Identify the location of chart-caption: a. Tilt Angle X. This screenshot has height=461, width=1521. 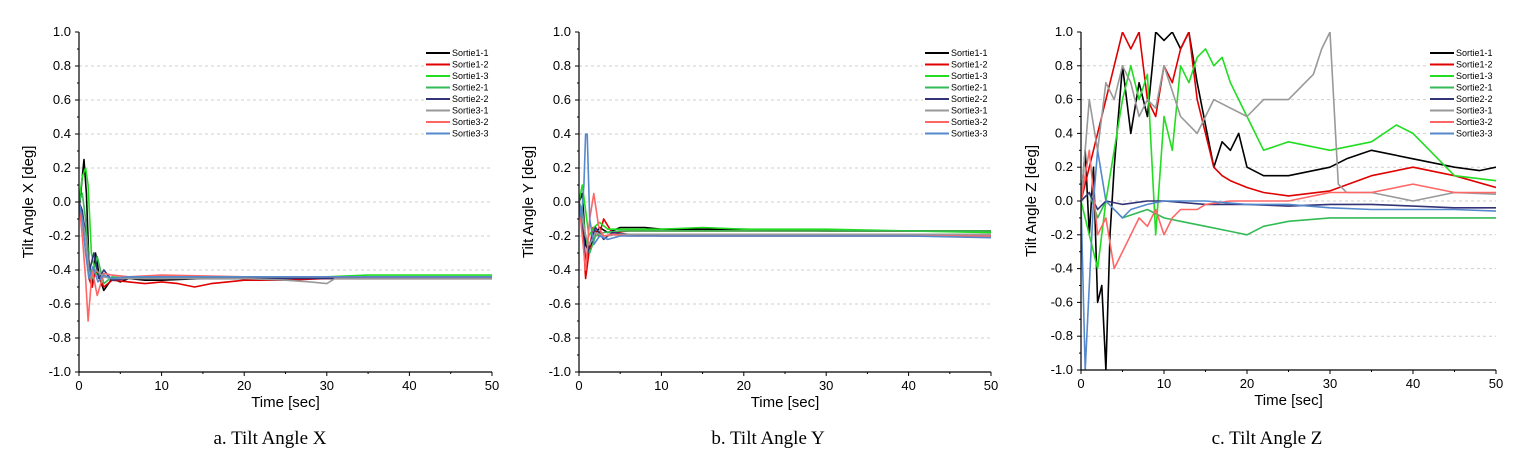
(270, 438).